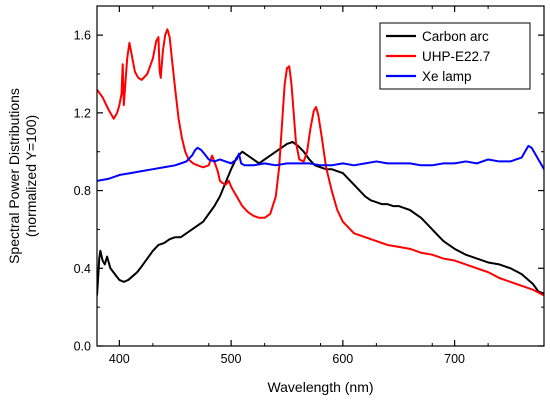 The image size is (550, 404). Describe the element at coordinates (31, 176) in the screenshot. I see `y-axis-label-line-2: (normalized Y=100)` at that location.